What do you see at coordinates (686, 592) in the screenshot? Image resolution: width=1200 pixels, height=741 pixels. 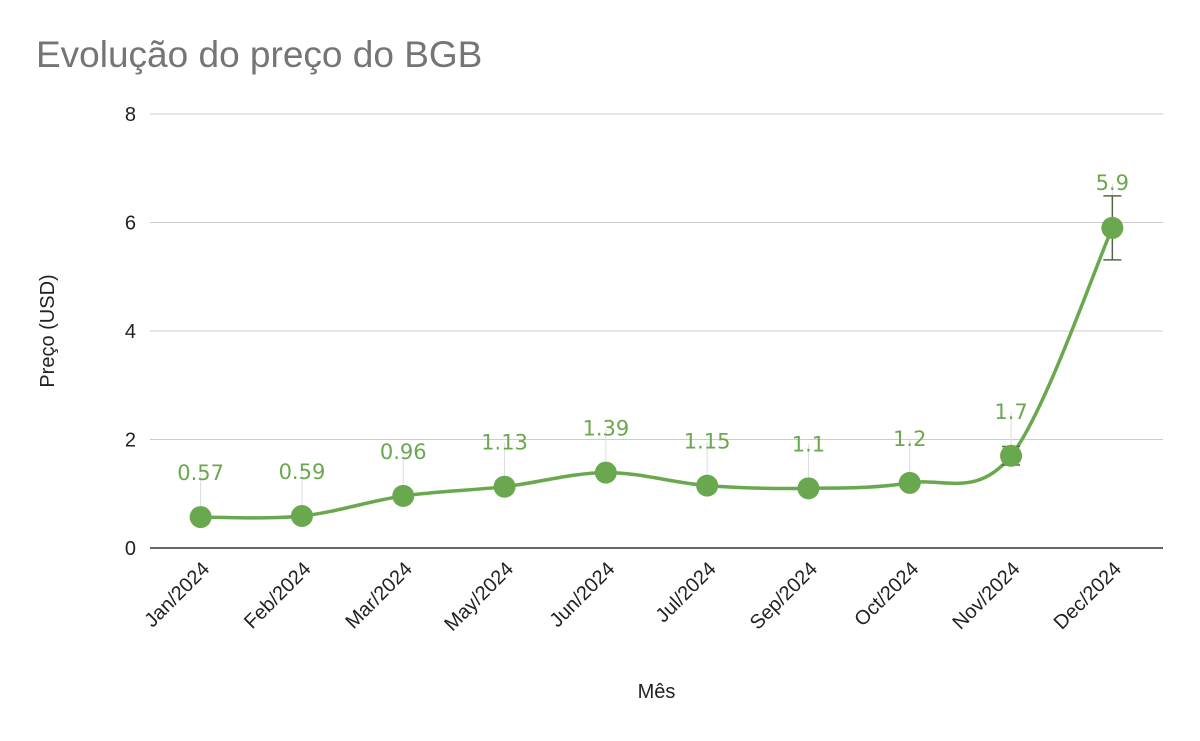 I see `x-tick-label: Jul/2024` at bounding box center [686, 592].